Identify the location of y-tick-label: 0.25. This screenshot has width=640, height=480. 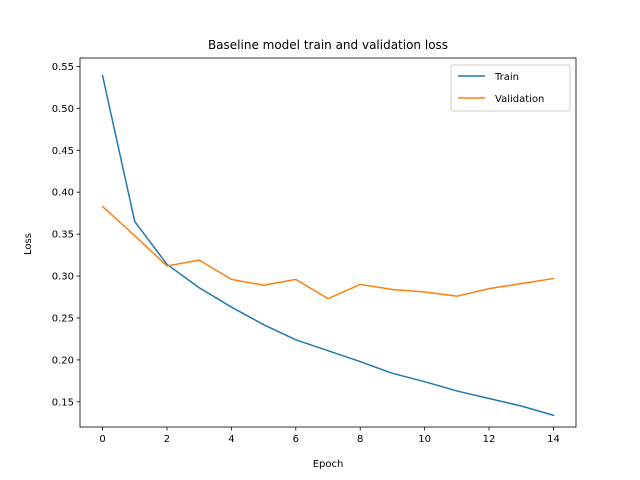
(63, 318).